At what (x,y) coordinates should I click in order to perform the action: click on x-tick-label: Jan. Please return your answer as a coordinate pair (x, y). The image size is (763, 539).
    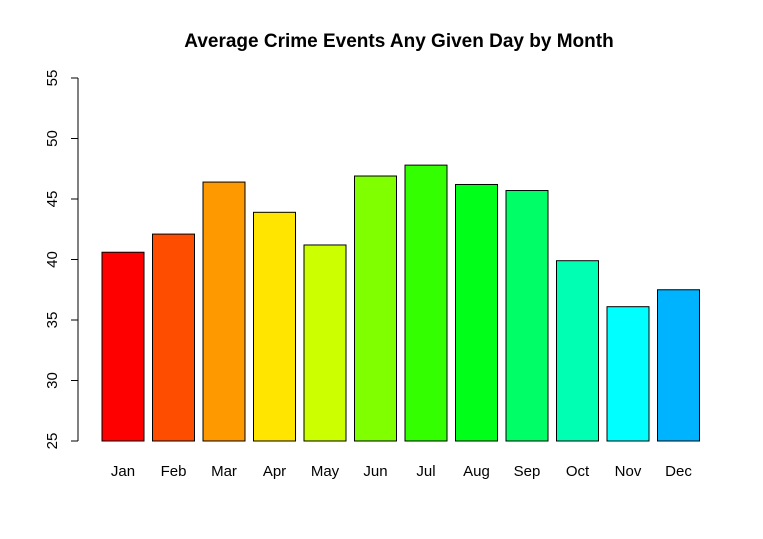
    Looking at the image, I should click on (123, 471).